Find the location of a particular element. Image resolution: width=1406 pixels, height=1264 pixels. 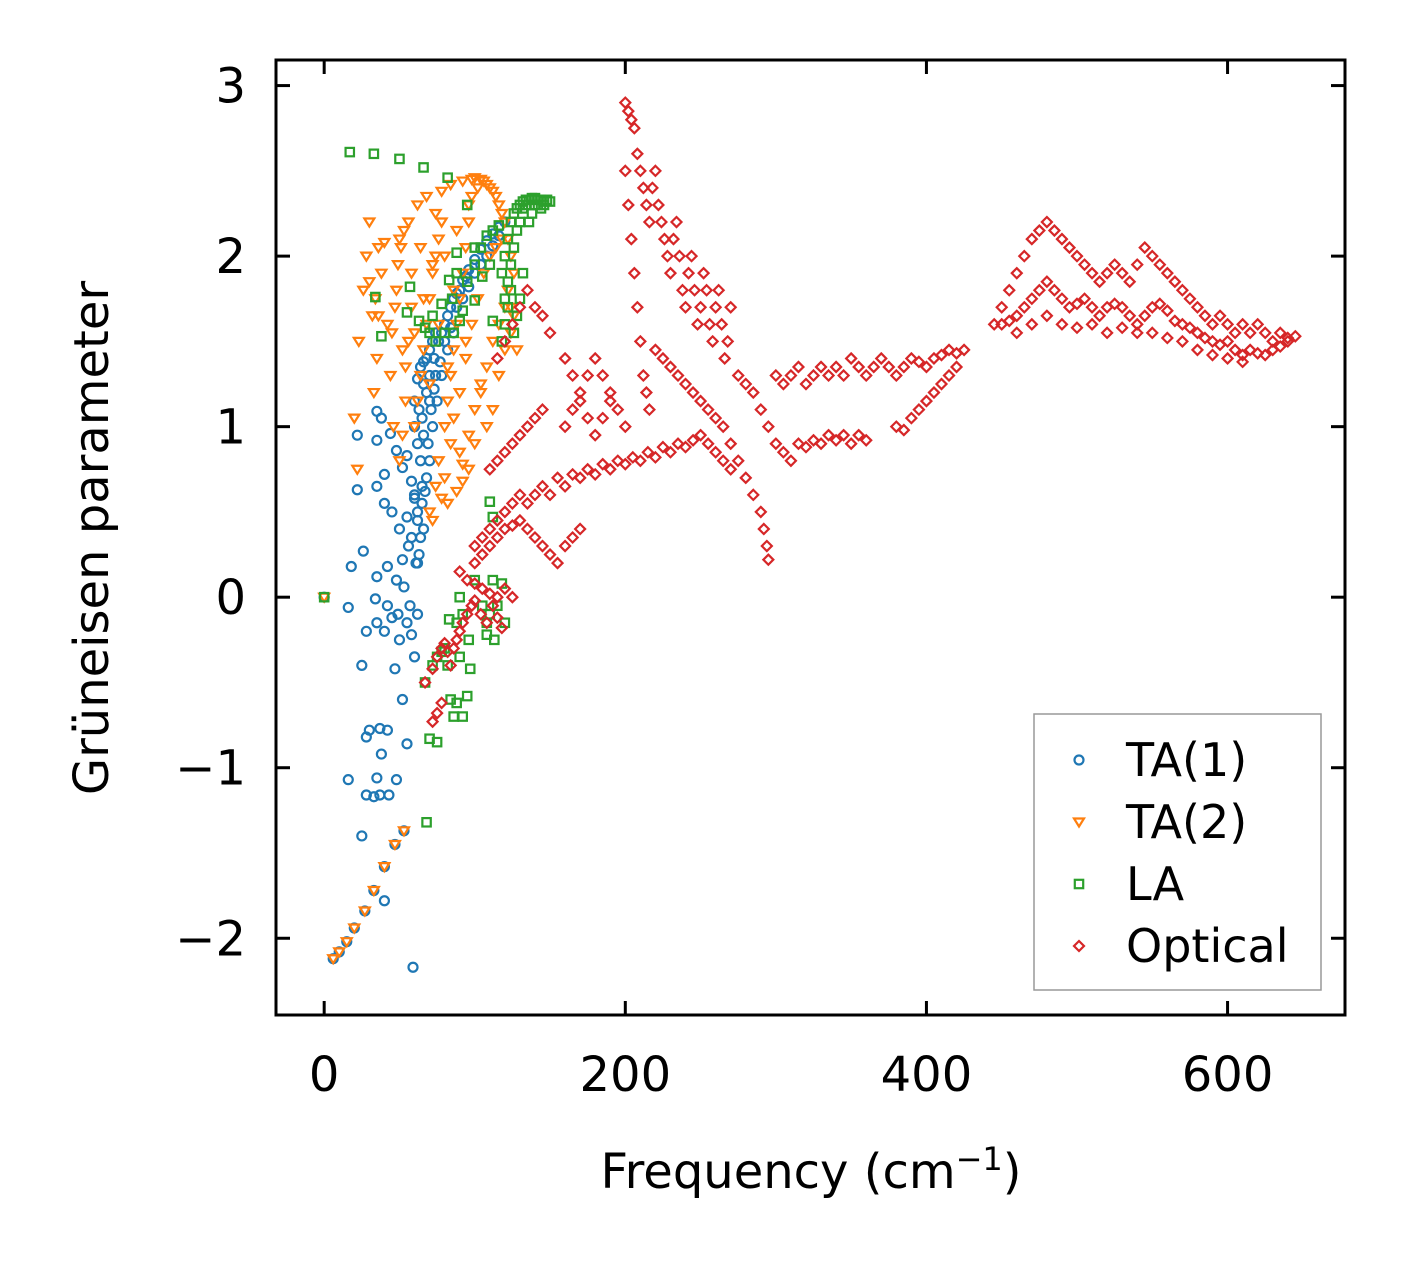

x-tick-label: 200 is located at coordinates (625, 1075).